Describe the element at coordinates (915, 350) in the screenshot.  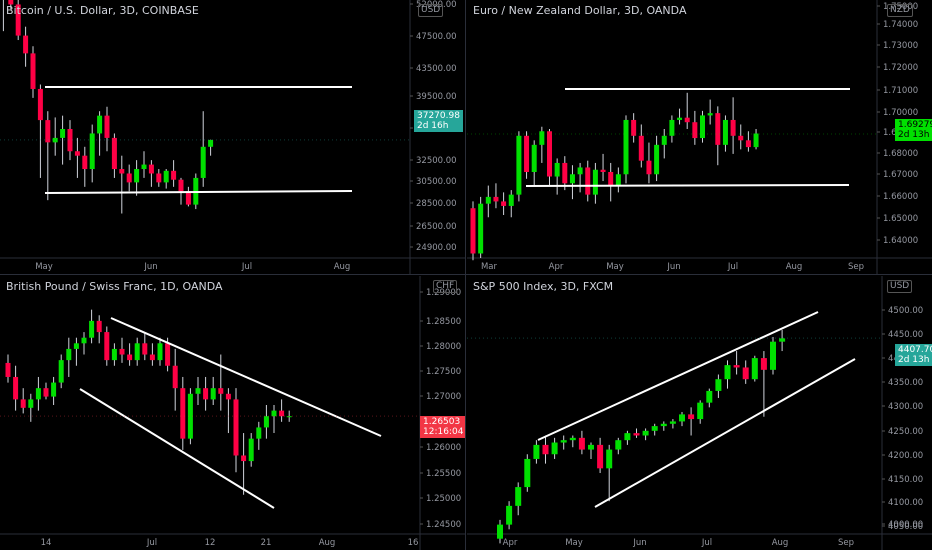
I see `last-price-value: 4407.70` at that location.